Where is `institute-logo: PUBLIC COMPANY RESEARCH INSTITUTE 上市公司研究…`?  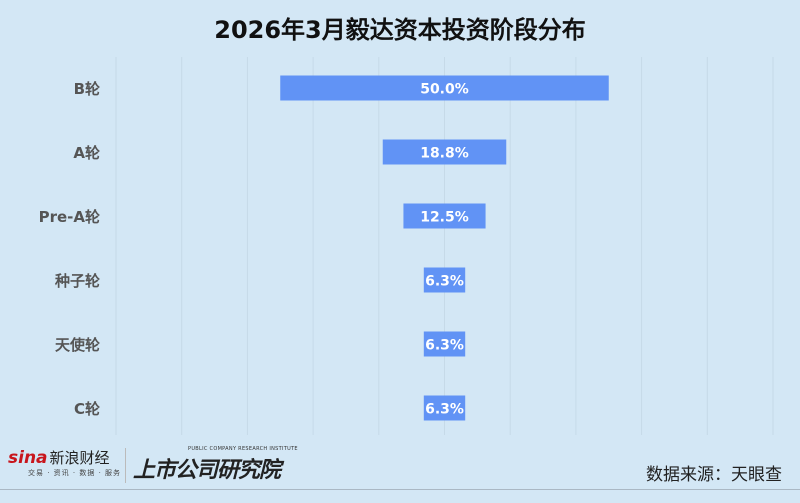 institute-logo: PUBLIC COMPANY RESEARCH INSTITUTE 上市公司研究… is located at coordinates (215, 465).